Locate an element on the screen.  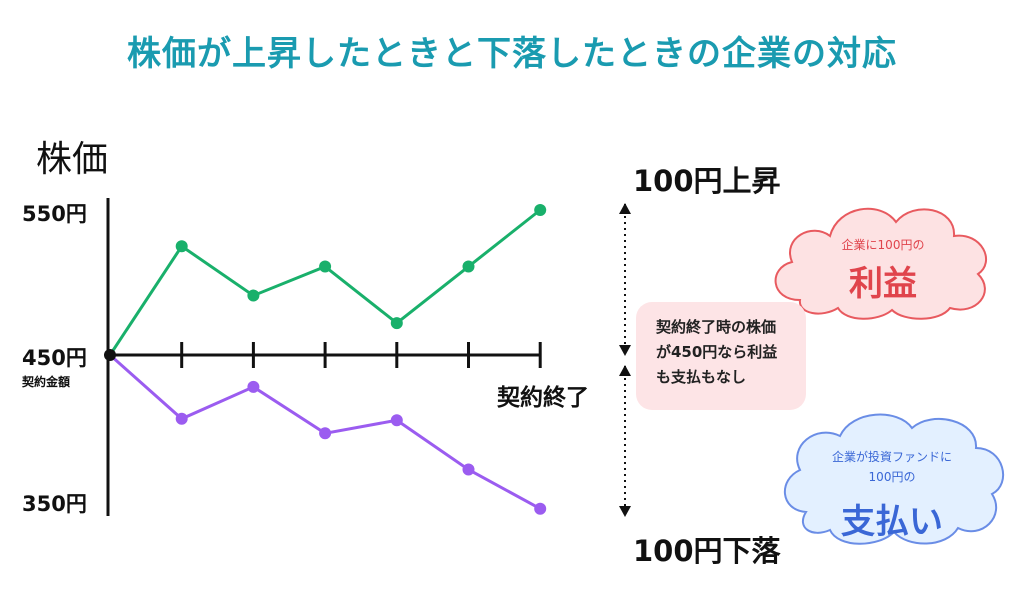
payment-text: 支払い is located at coordinates (892, 522).